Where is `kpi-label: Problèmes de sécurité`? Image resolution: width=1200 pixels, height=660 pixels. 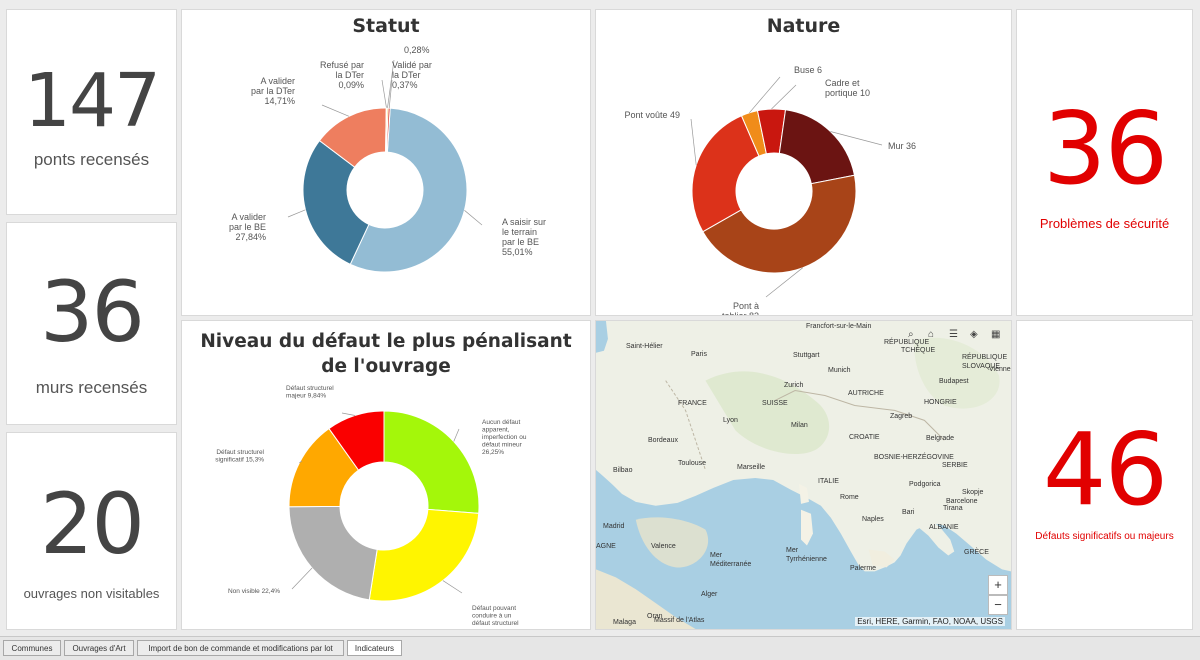
kpi-label: Problèmes de sécurité is located at coordinates (1104, 223).